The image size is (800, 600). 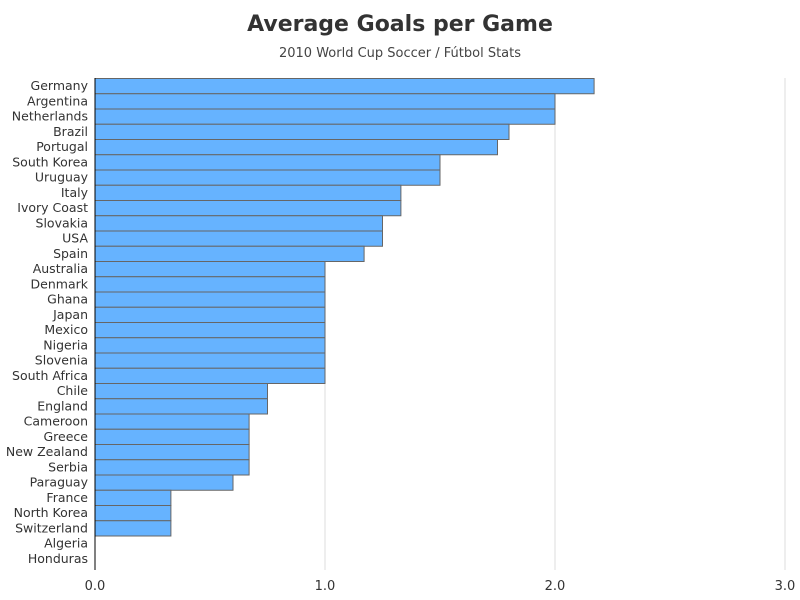 What do you see at coordinates (95, 586) in the screenshot?
I see `x-tick-label: 0.0` at bounding box center [95, 586].